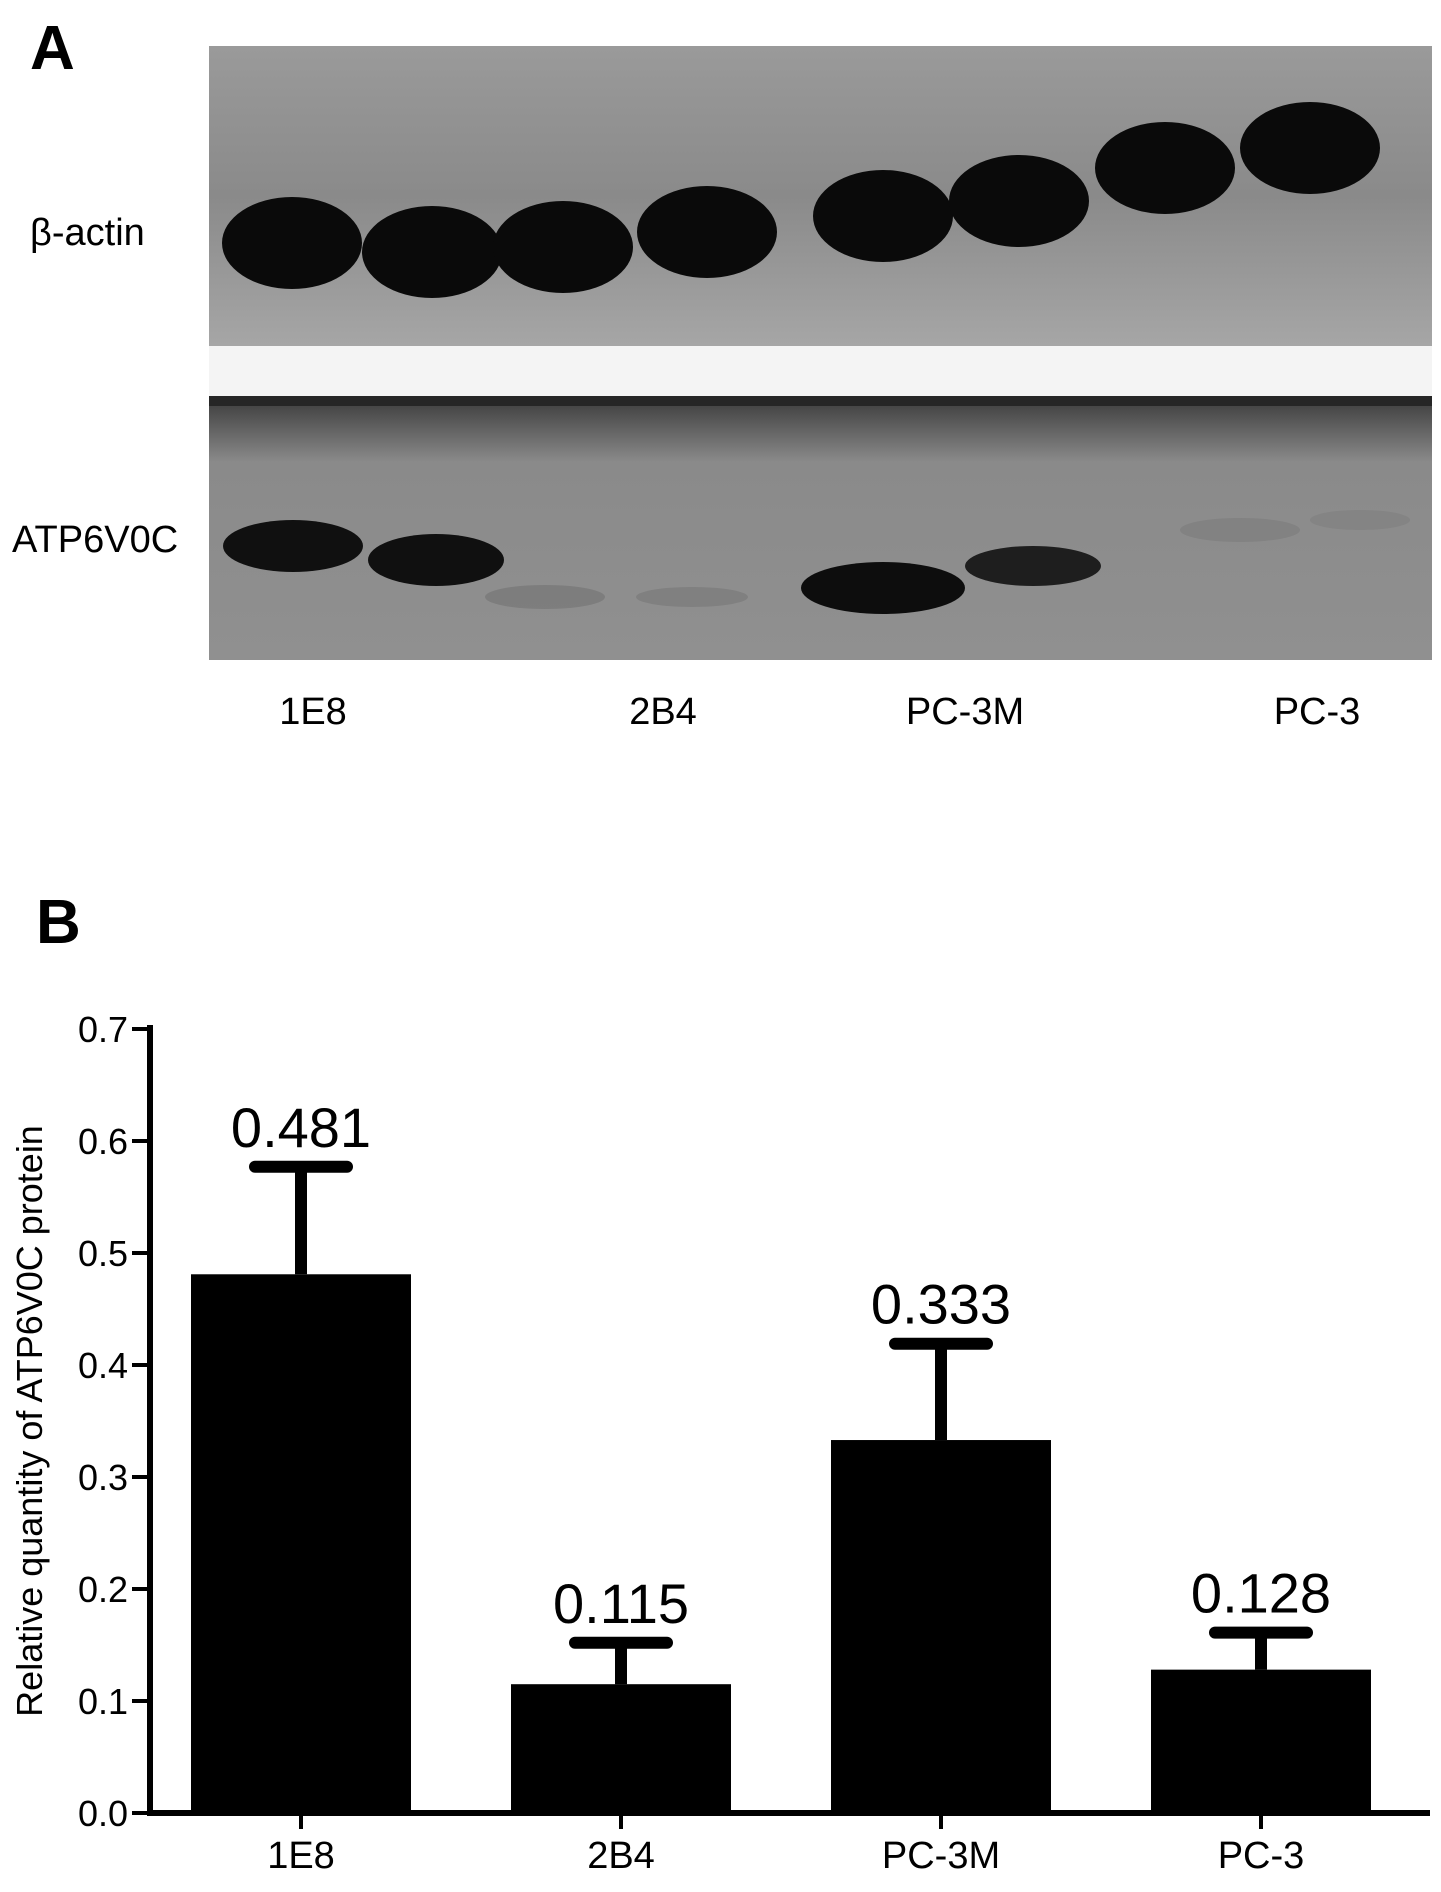  I want to click on y-tick-label: 0.2, so click(103, 1589).